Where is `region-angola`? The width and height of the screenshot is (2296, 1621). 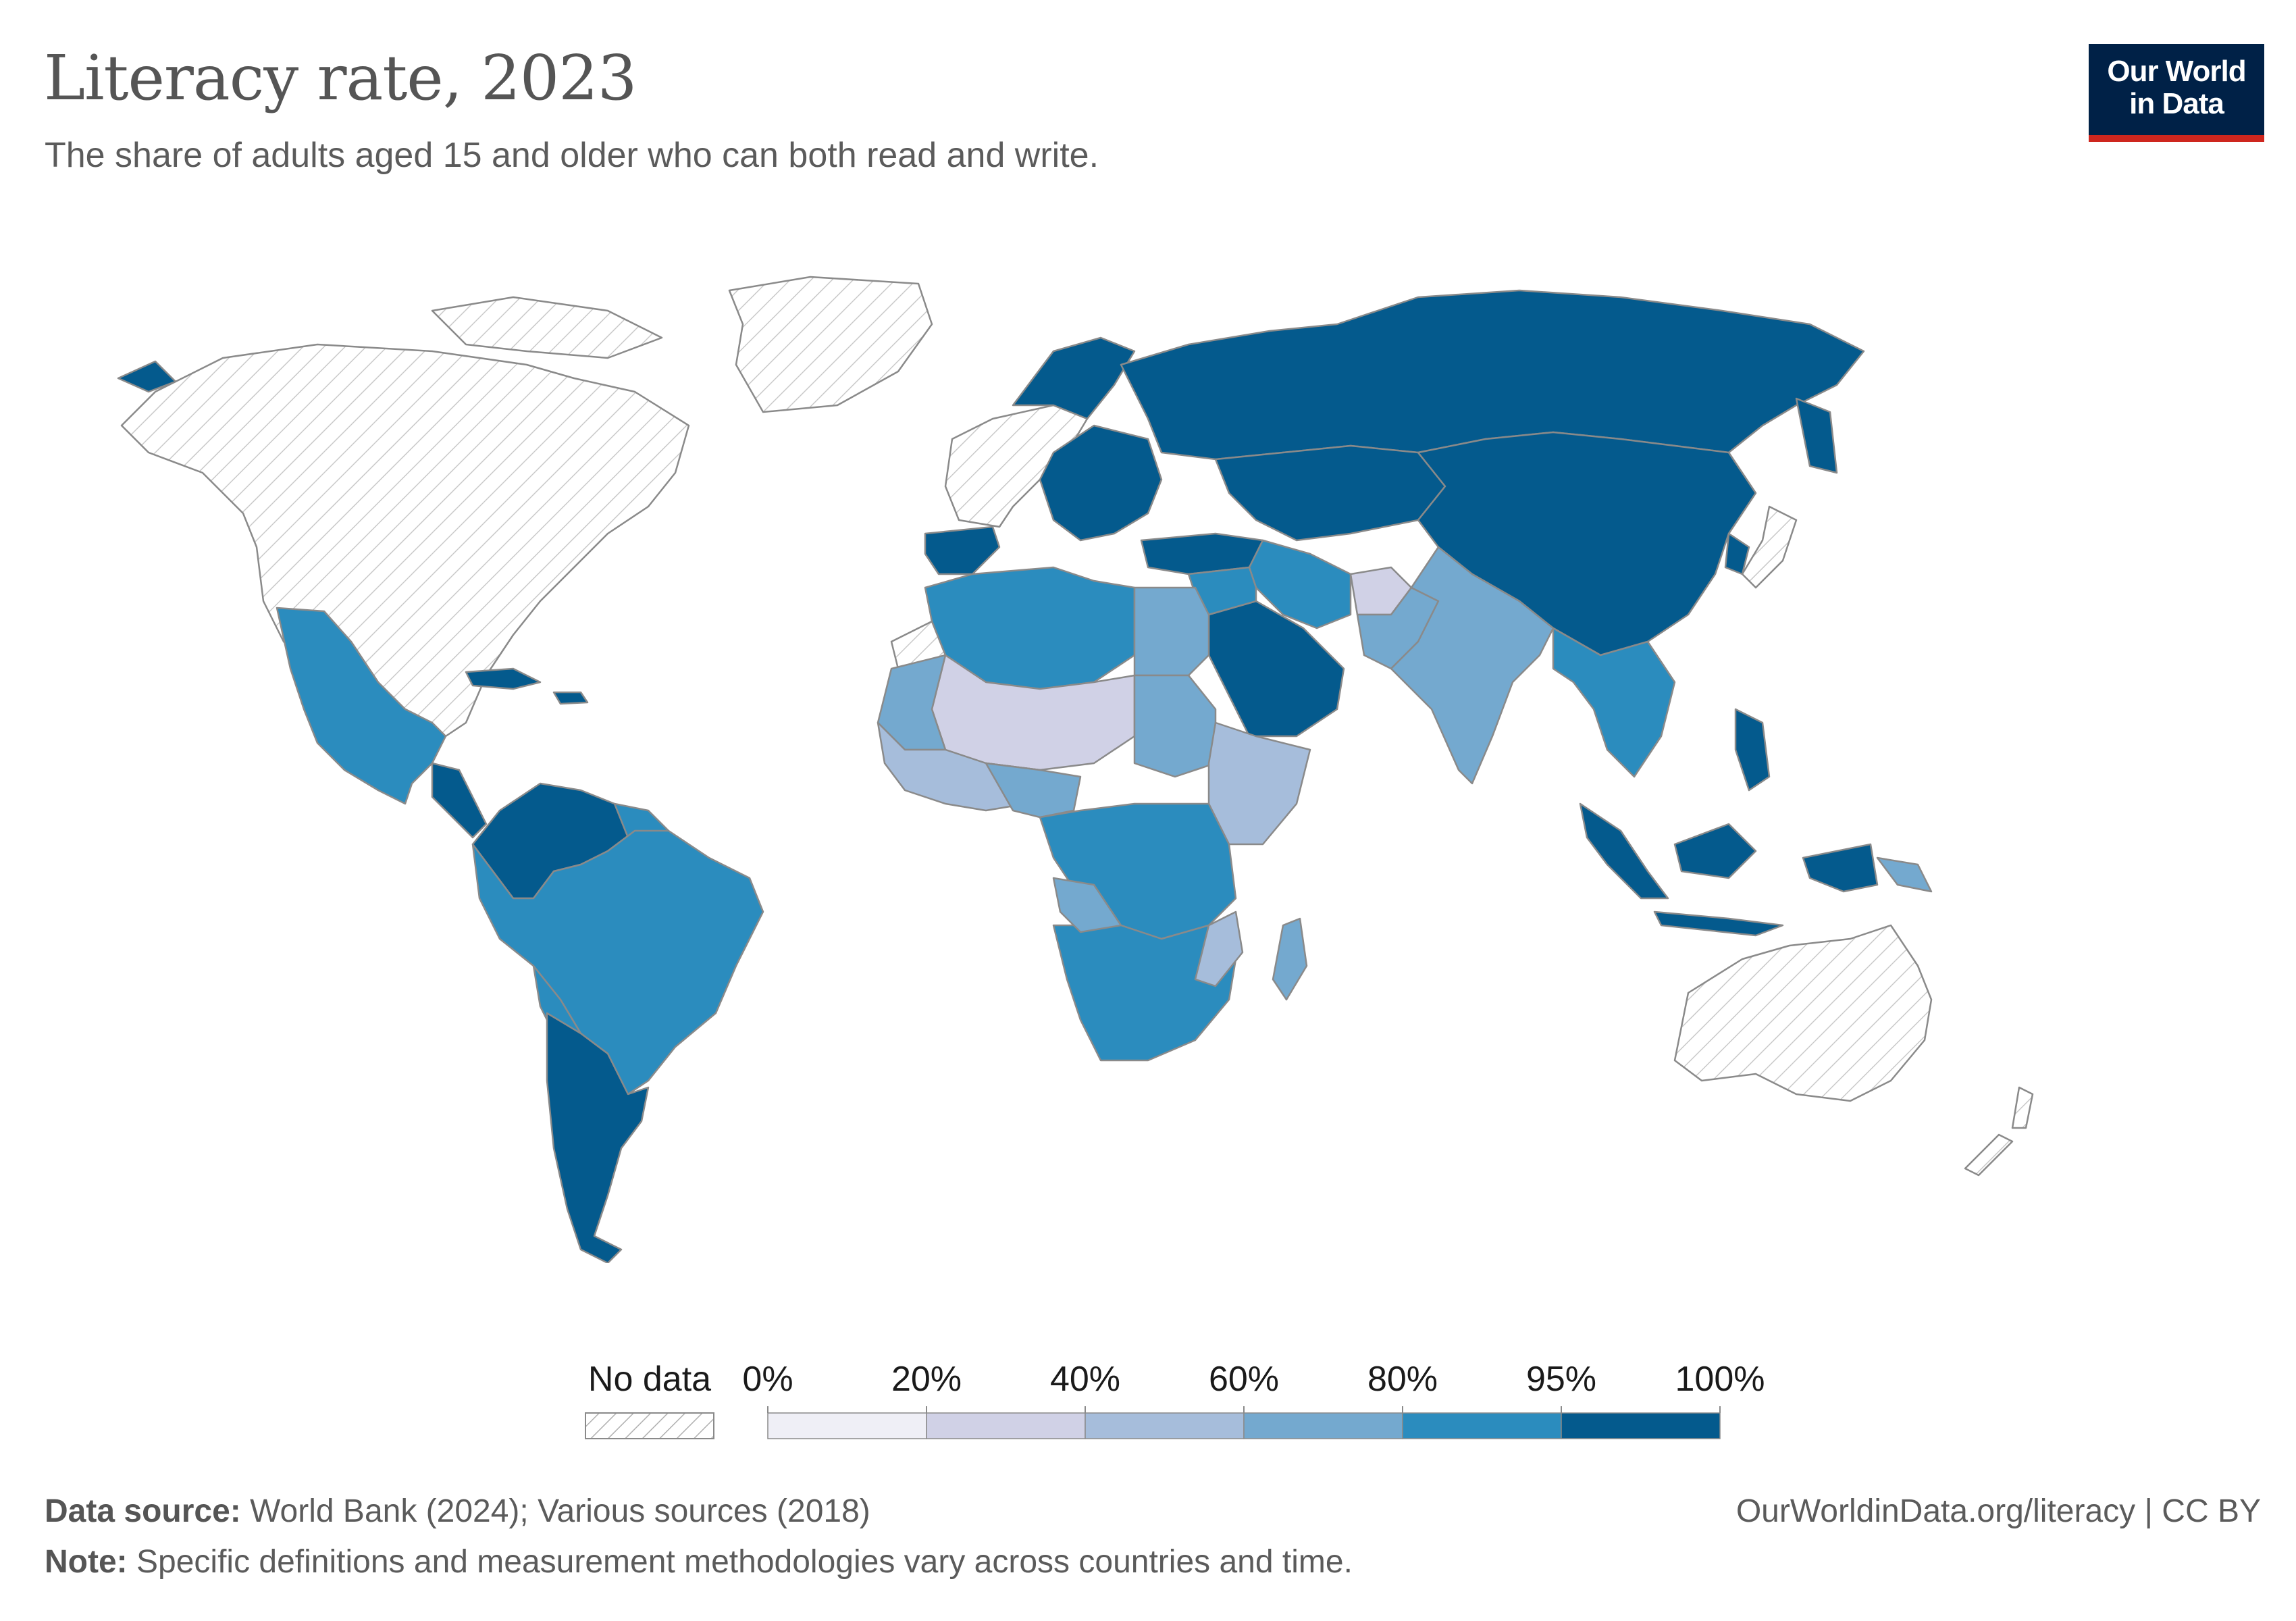
region-angola is located at coordinates (1087, 905).